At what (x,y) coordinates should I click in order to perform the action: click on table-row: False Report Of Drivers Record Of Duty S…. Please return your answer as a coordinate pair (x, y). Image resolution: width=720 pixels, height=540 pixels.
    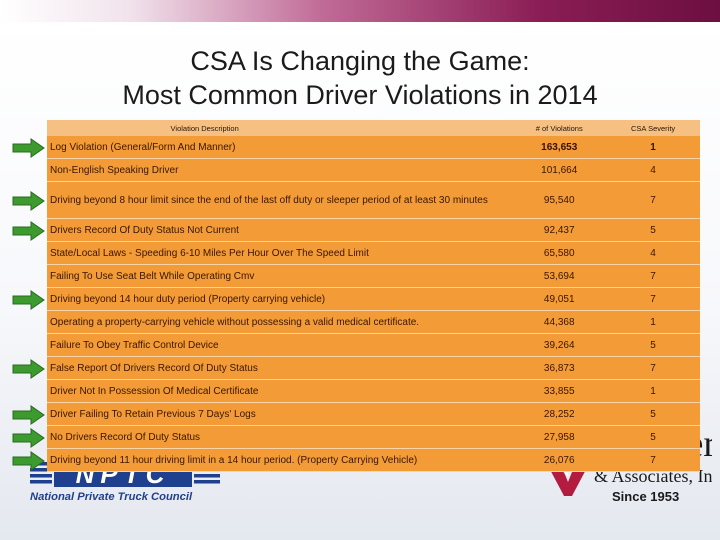
    Looking at the image, I should click on (373, 368).